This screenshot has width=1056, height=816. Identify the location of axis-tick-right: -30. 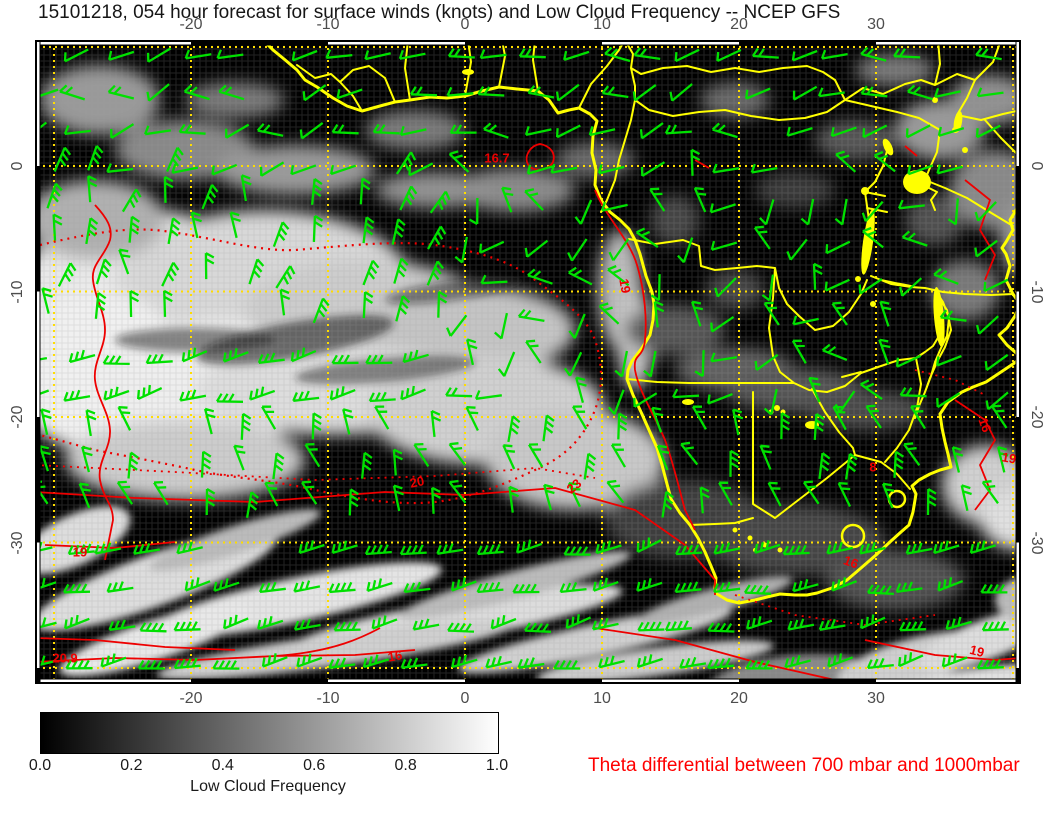
(1036, 542).